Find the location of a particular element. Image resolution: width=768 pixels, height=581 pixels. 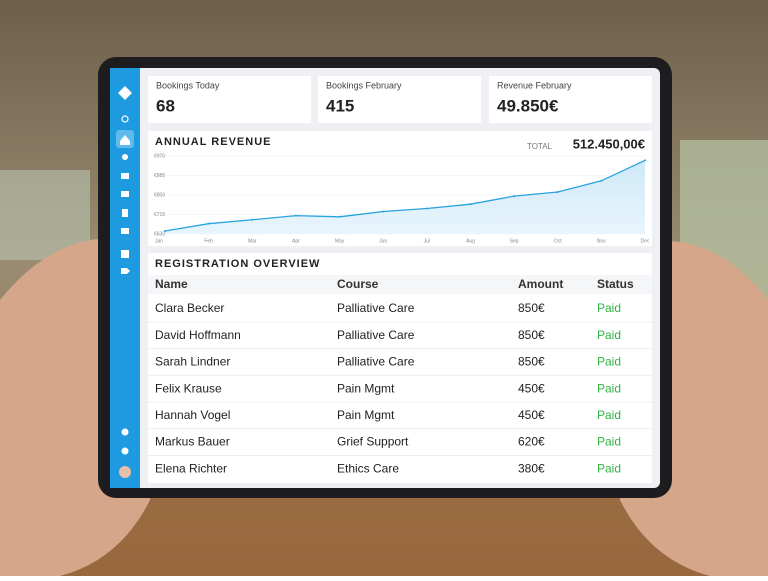

y-tick-label: €715 is located at coordinates (159, 215).